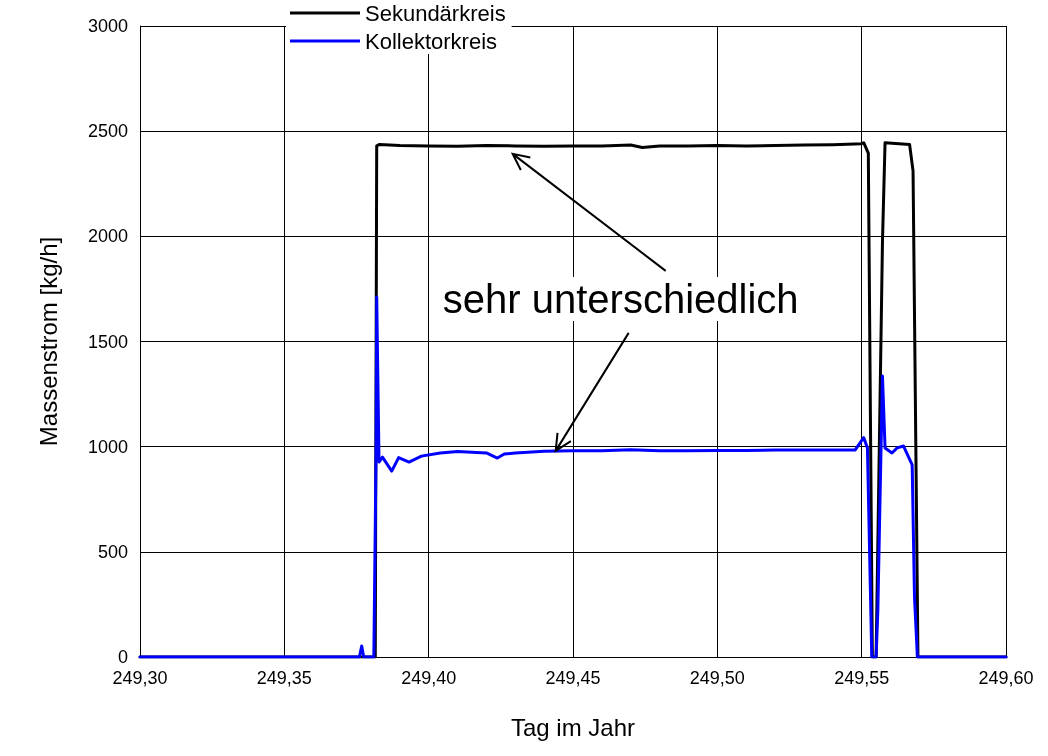  I want to click on y-tick-label: 1500, so click(107, 341).